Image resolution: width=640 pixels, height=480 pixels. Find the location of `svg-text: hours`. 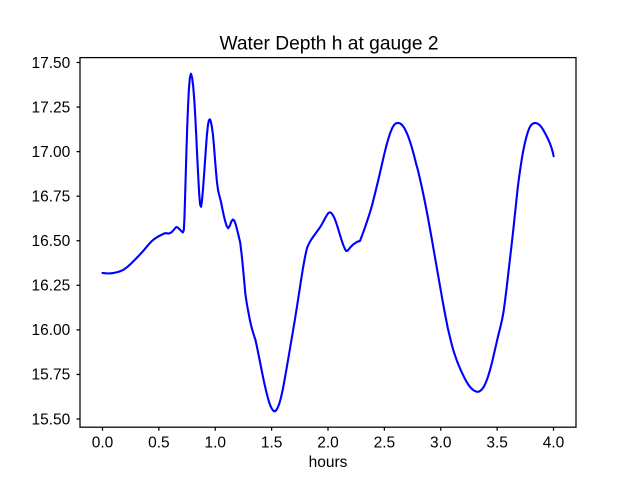

svg-text: hours is located at coordinates (328, 462).